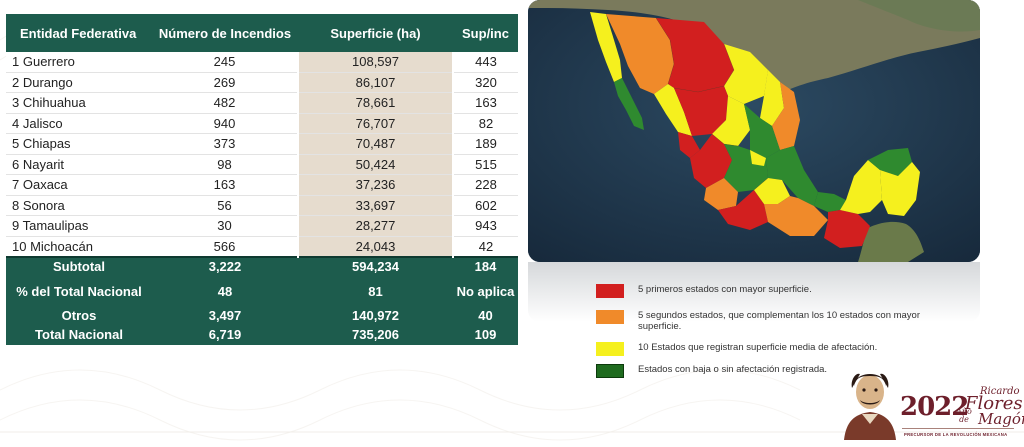 The height and width of the screenshot is (447, 1024). I want to click on summary-label: Otros, so click(79, 316).